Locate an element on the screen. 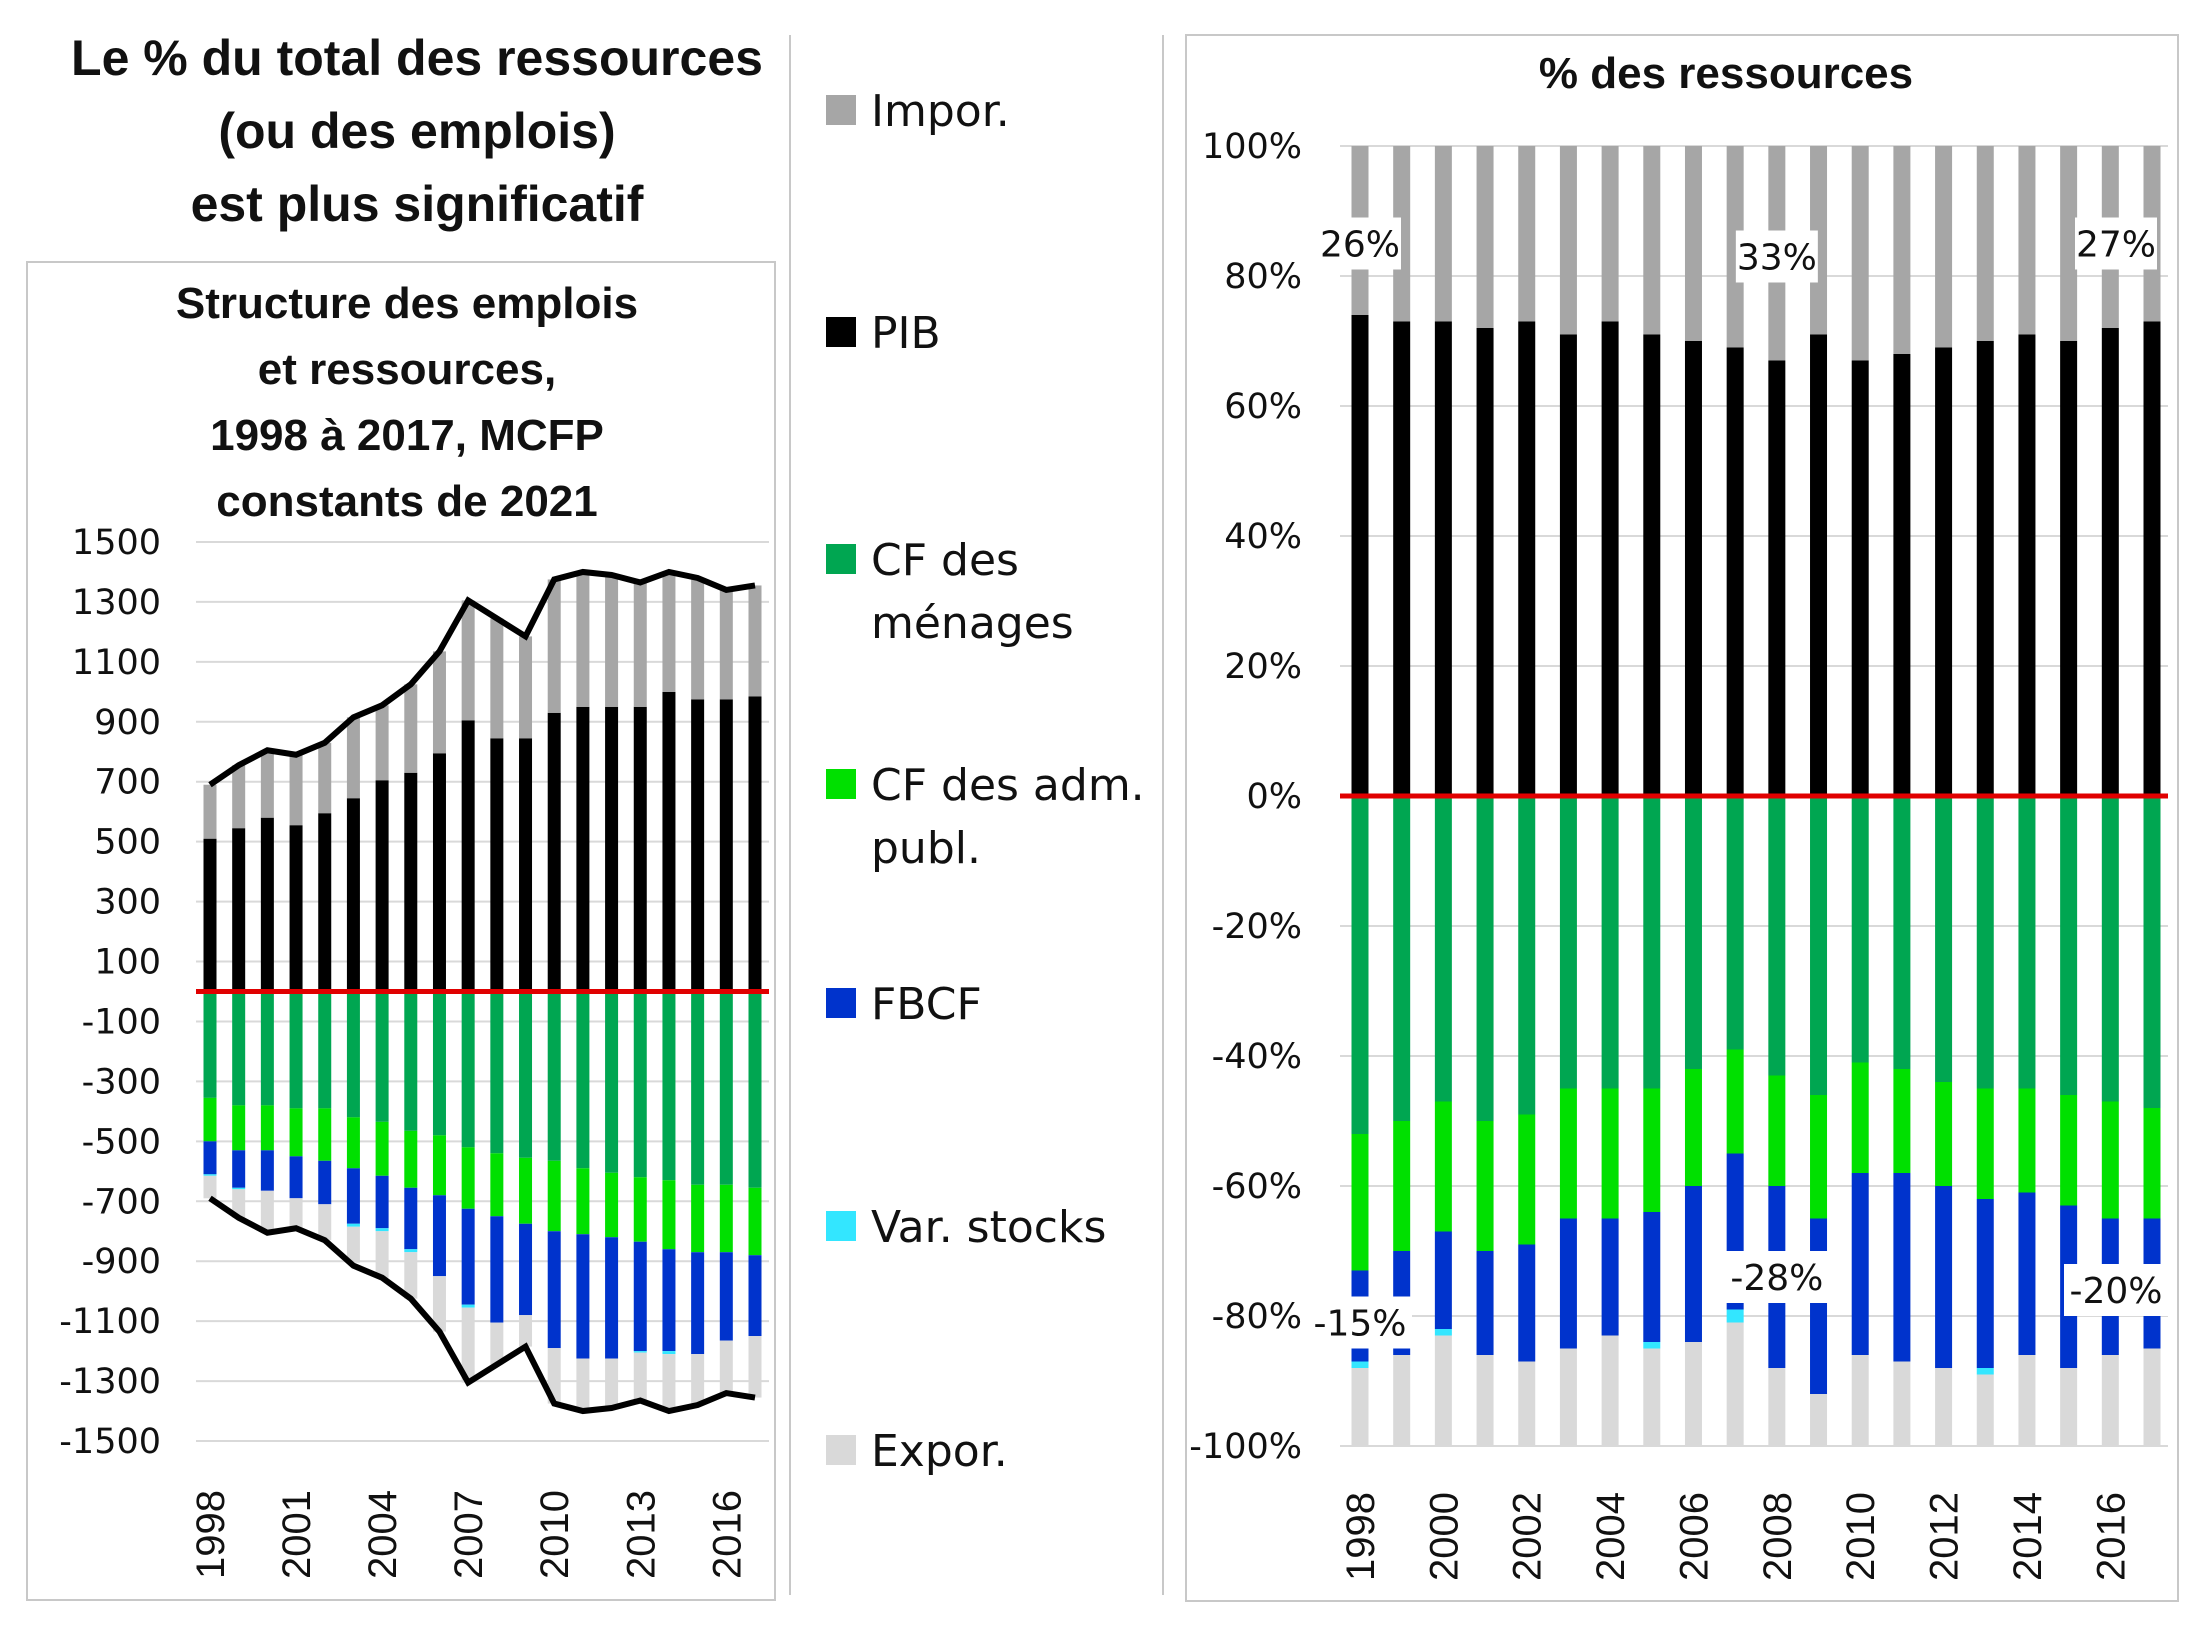  y-tick-label: 500 is located at coordinates (127, 843).